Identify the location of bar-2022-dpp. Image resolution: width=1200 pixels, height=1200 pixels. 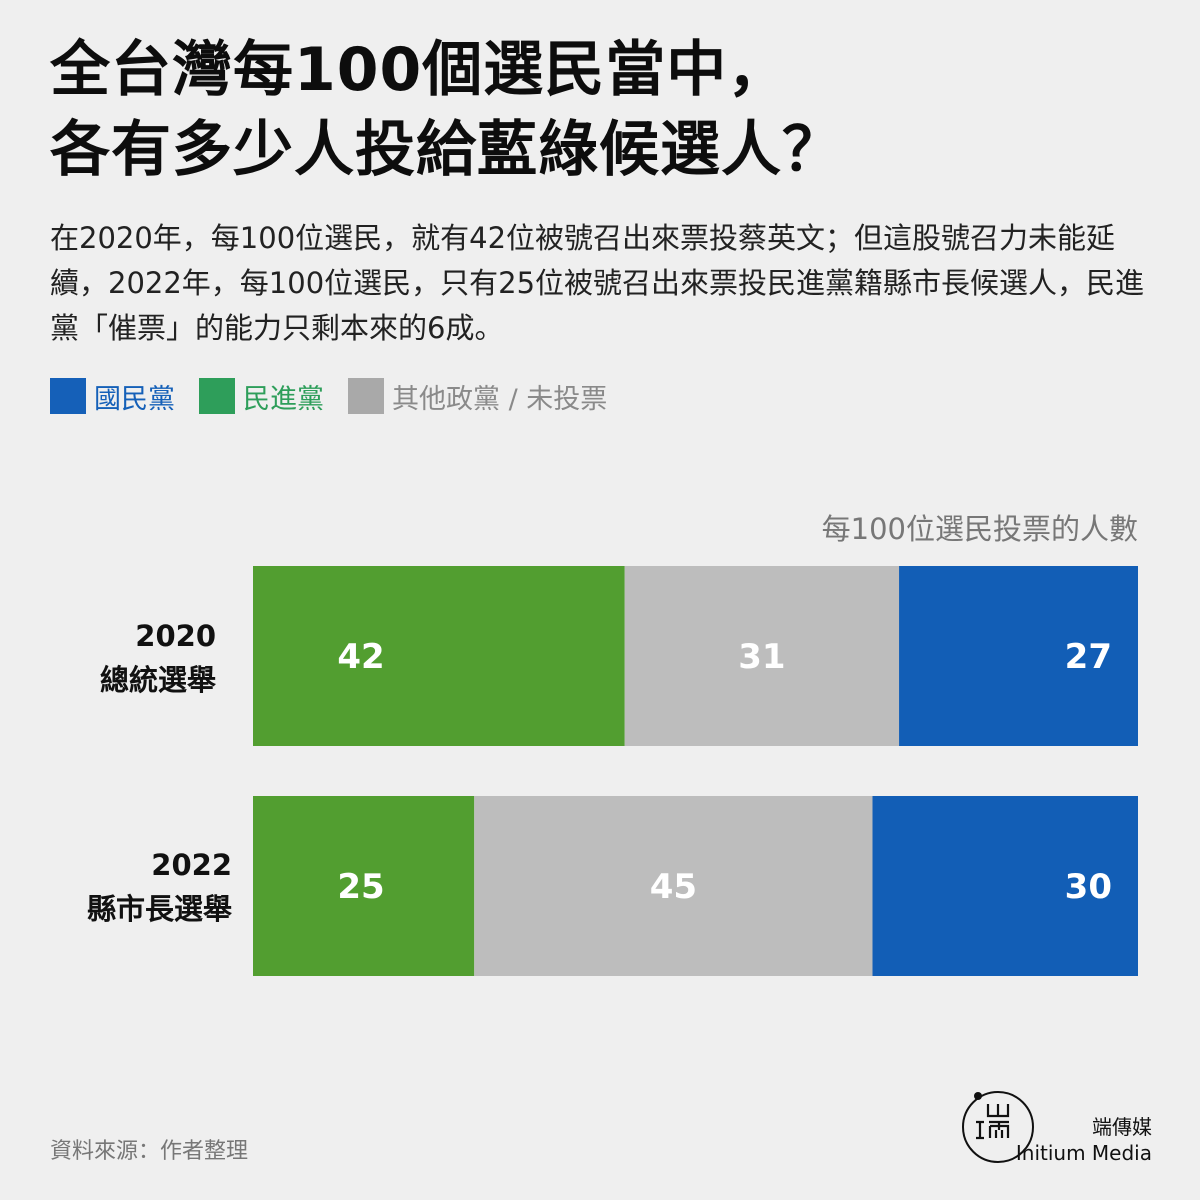
(364, 886).